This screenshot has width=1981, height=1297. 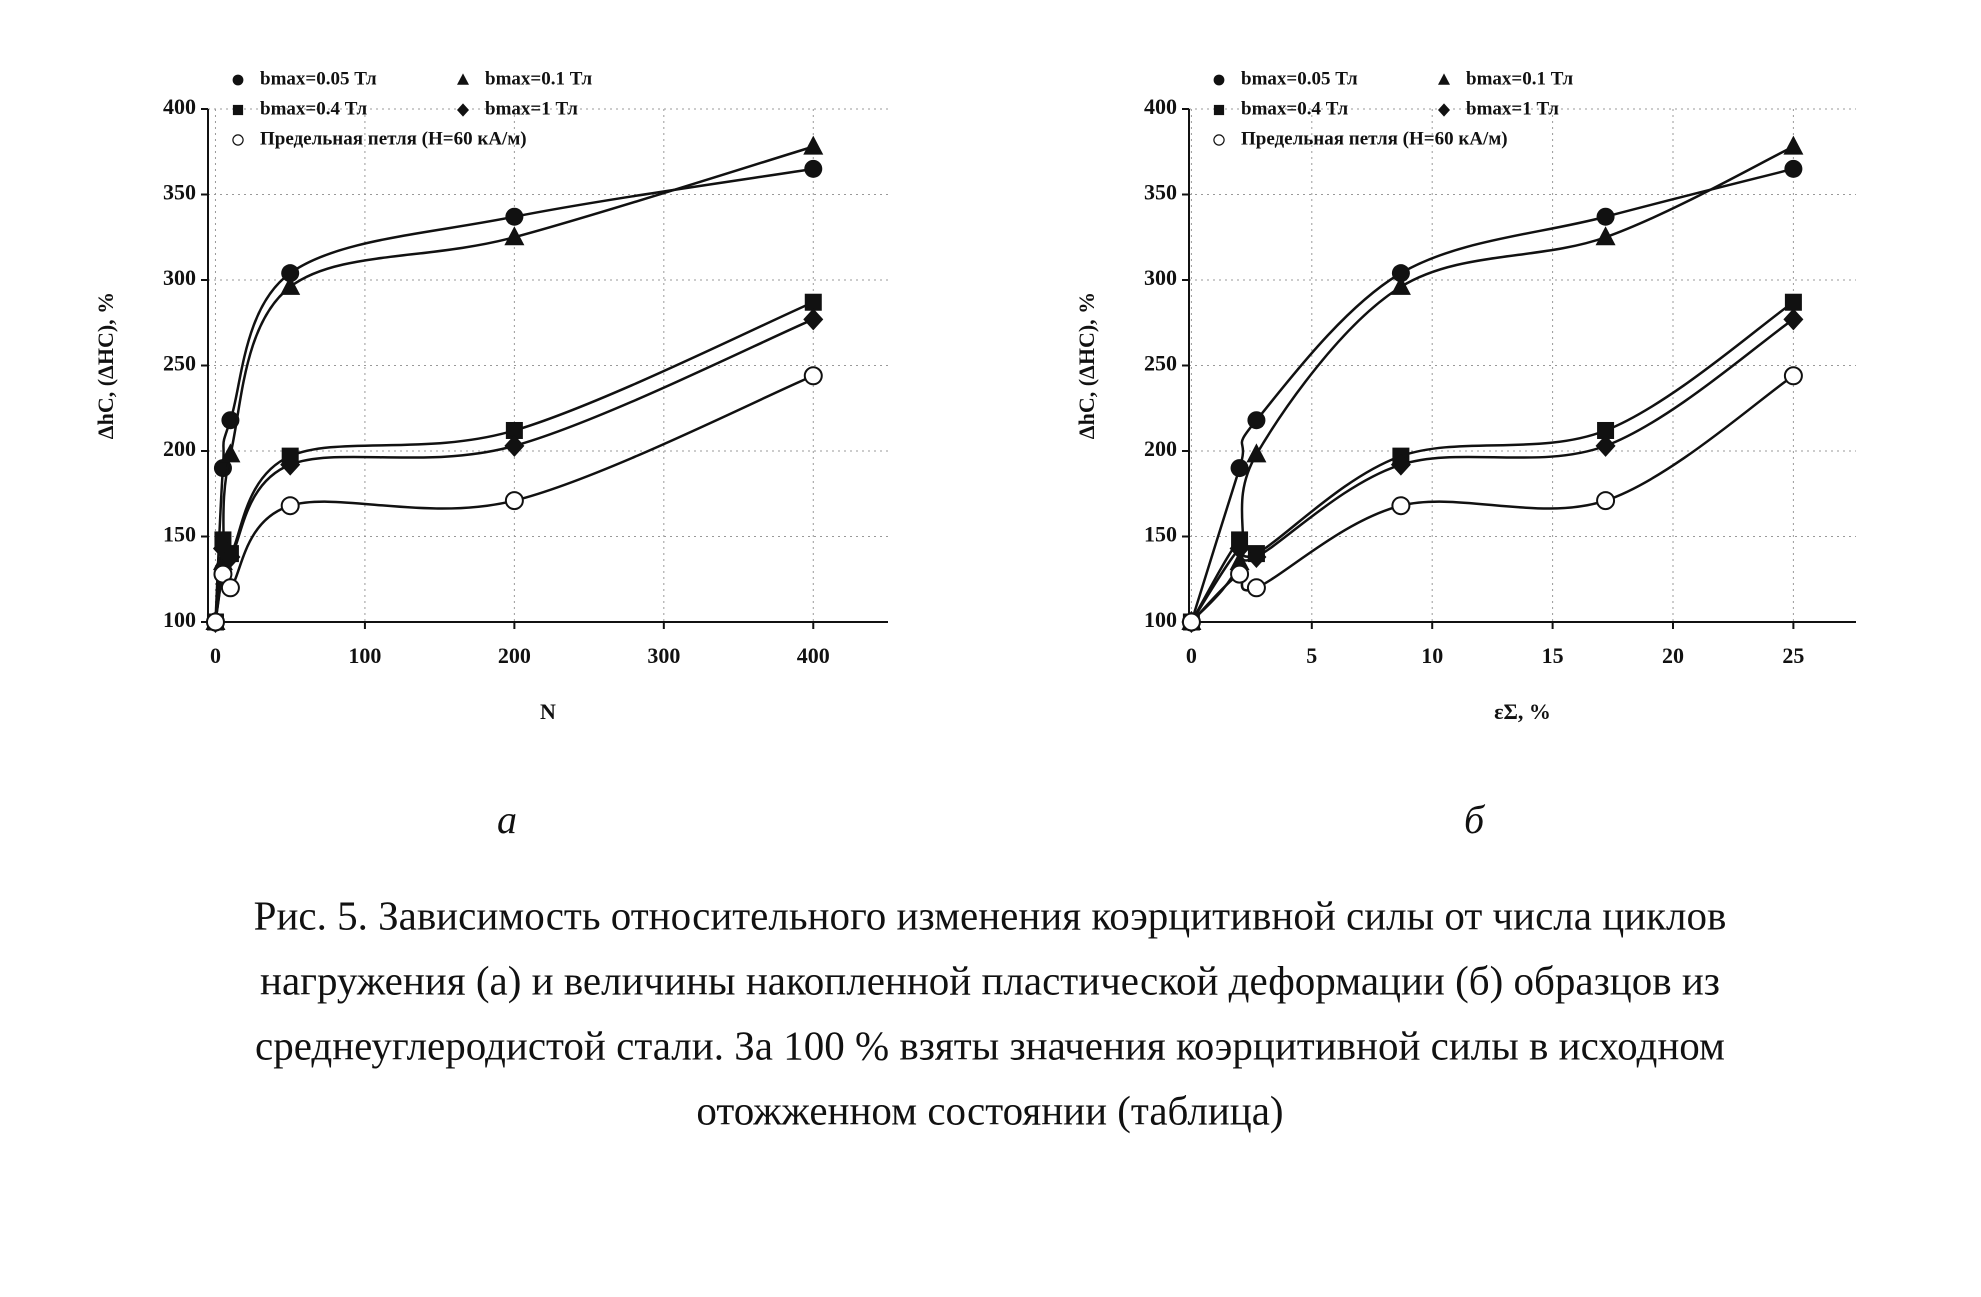 I want to click on x-tick-label: 10, so click(x=1432, y=655).